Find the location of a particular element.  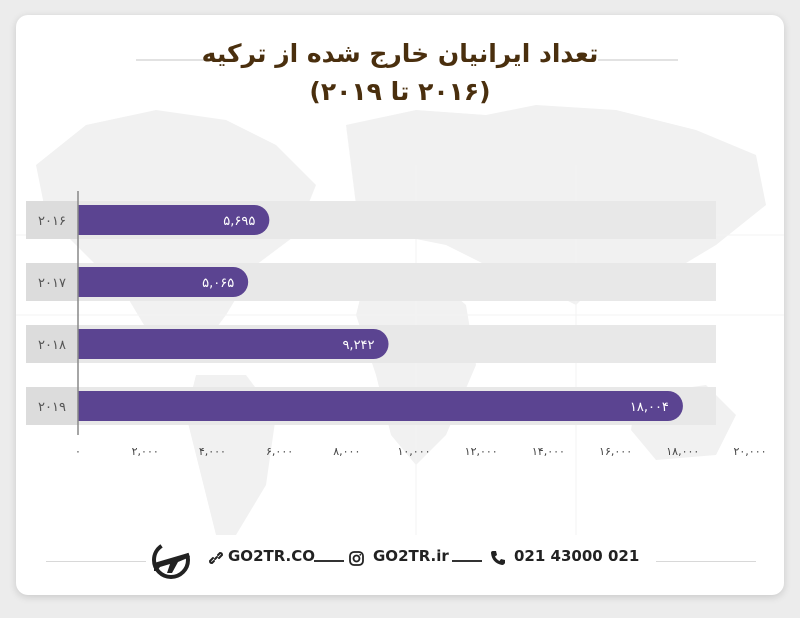

value-label: ۵,۶۹۵ is located at coordinates (239, 221).